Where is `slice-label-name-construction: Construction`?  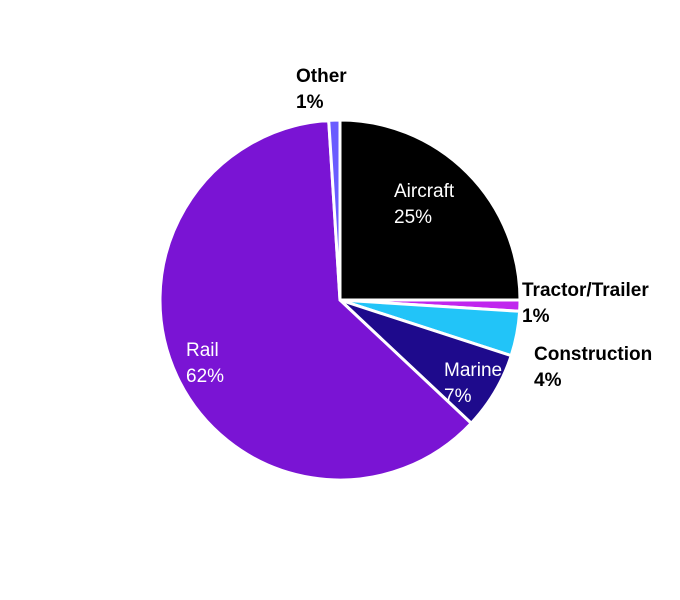
slice-label-name-construction: Construction is located at coordinates (593, 354).